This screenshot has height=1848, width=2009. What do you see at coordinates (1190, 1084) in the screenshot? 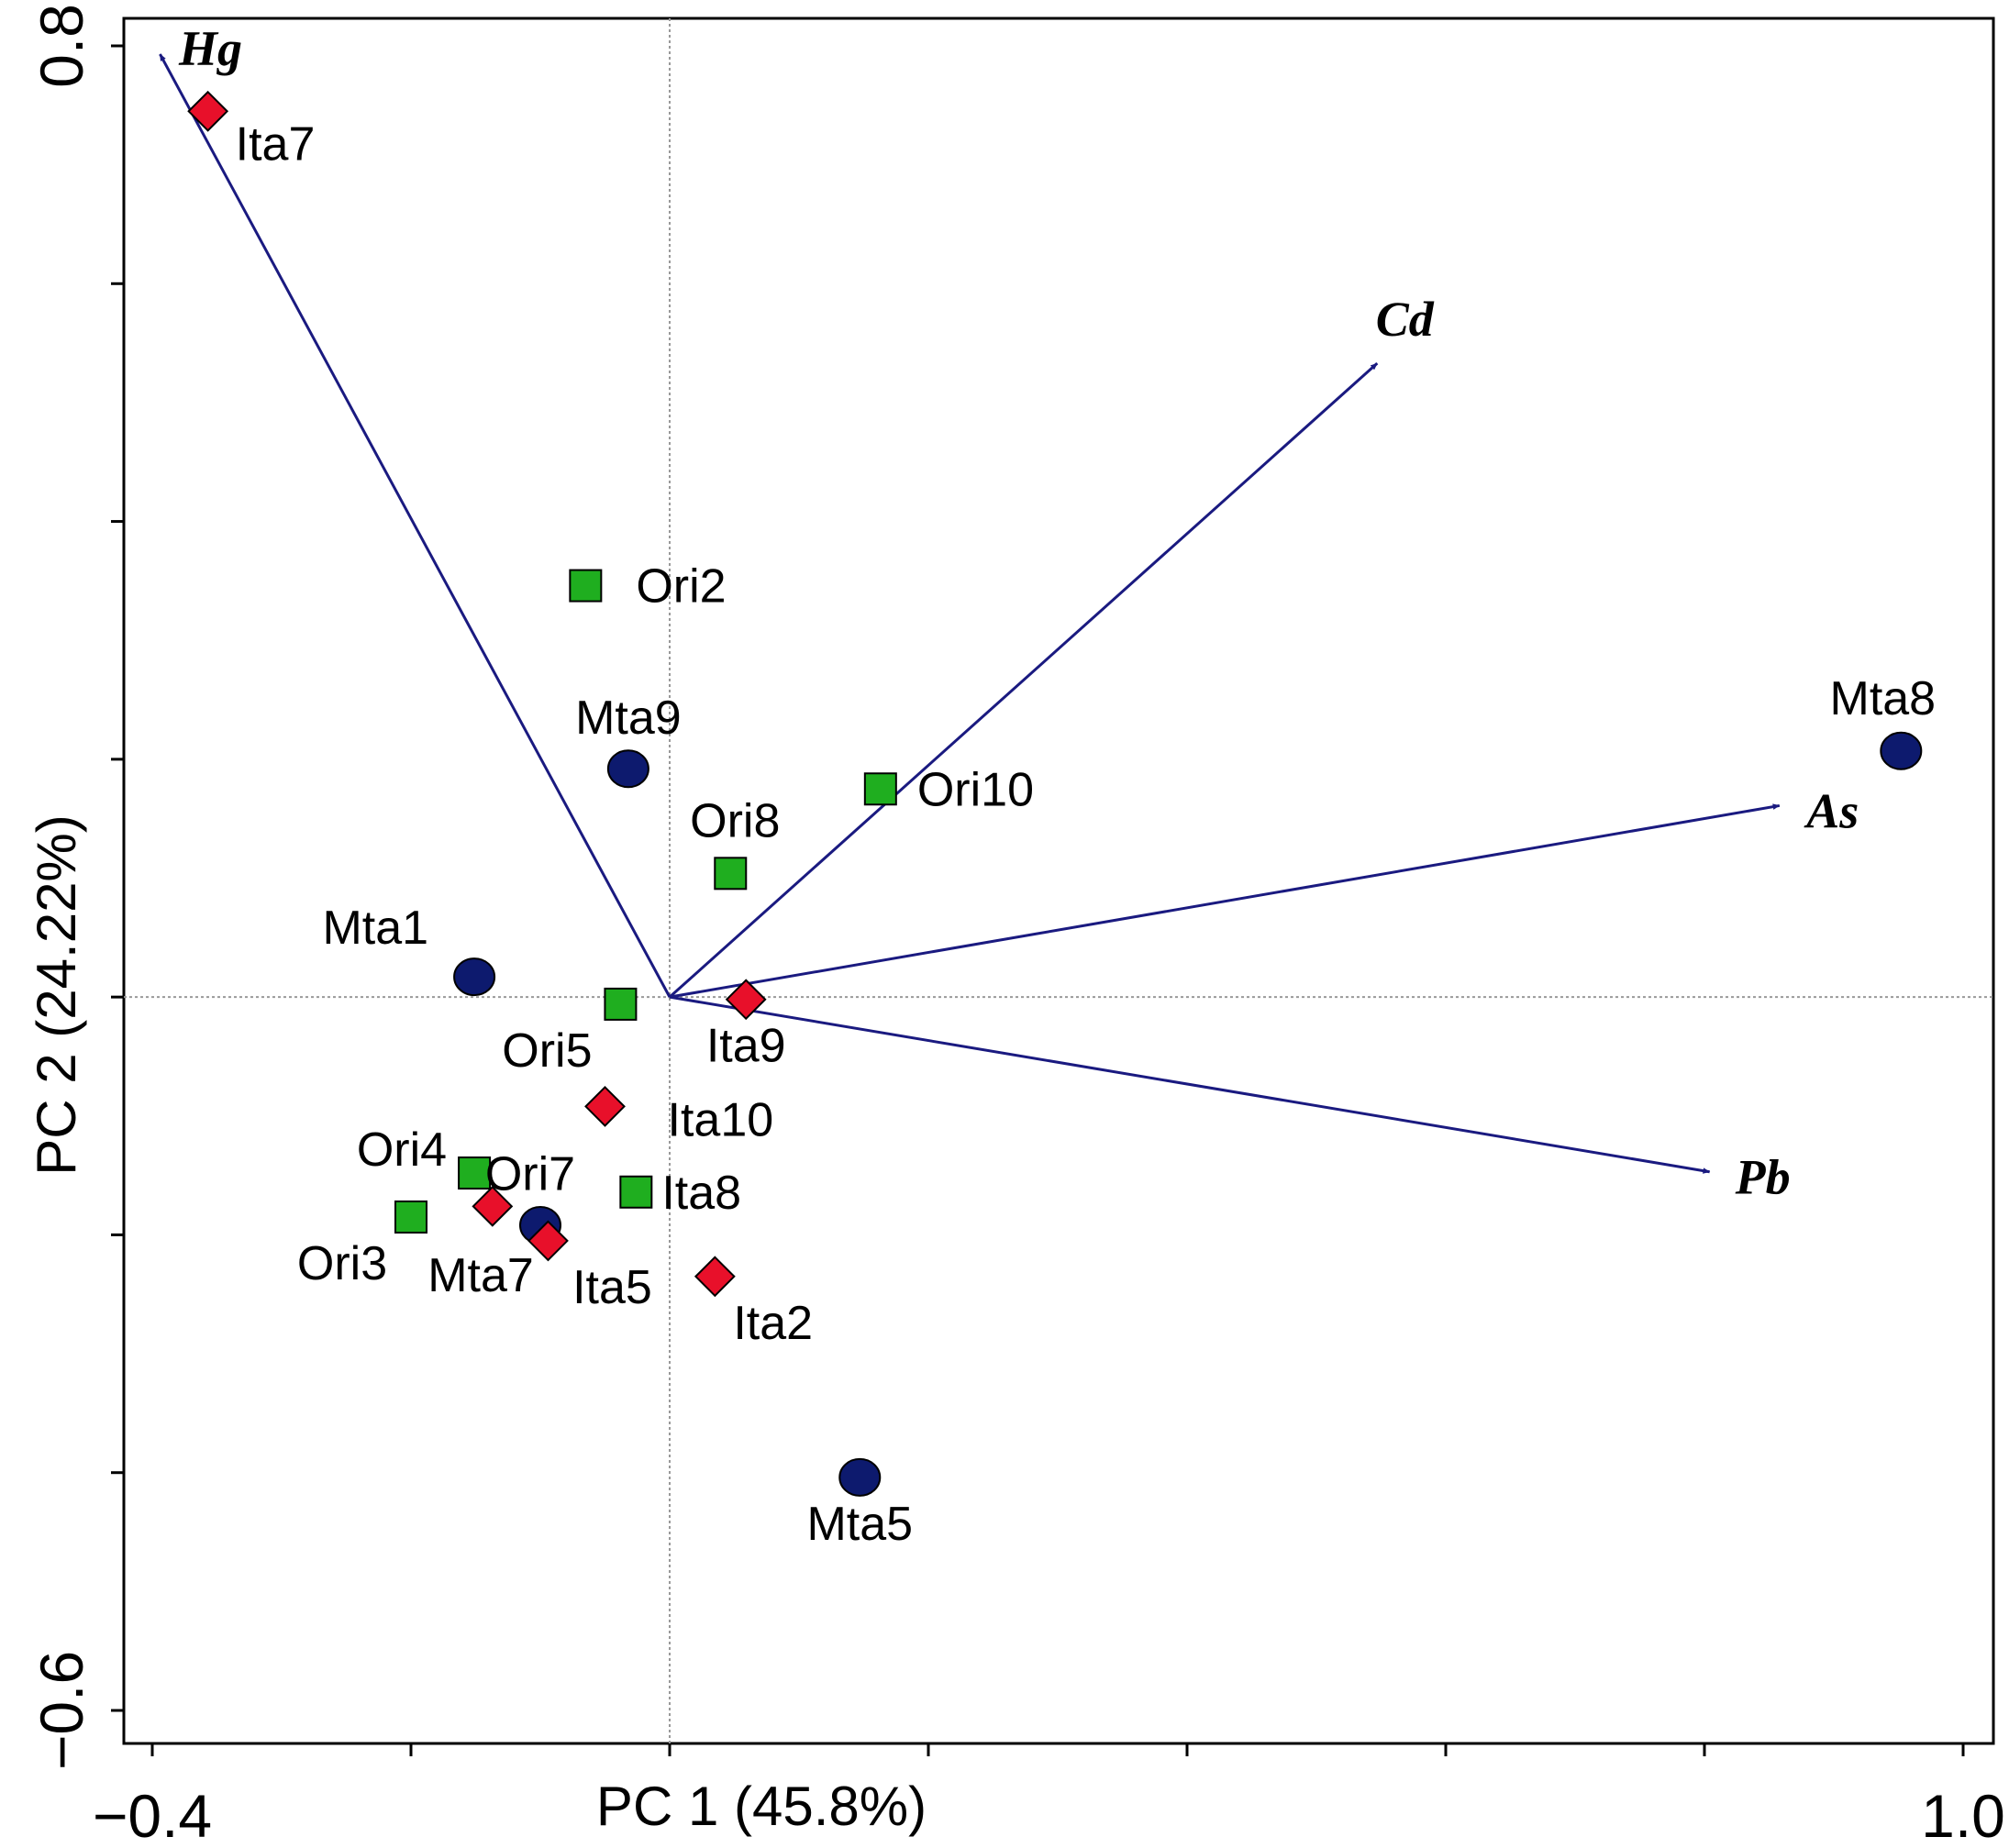
I see `vector-arrow-pb` at bounding box center [1190, 1084].